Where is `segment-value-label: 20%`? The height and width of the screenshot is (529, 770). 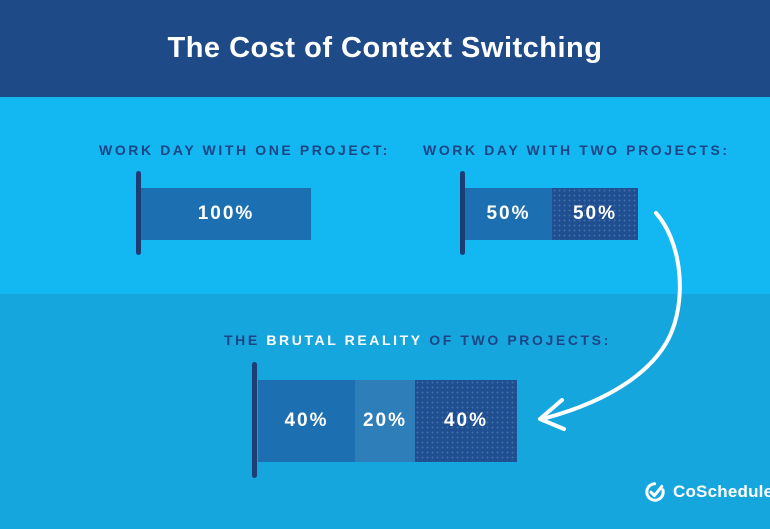 segment-value-label: 20% is located at coordinates (385, 420).